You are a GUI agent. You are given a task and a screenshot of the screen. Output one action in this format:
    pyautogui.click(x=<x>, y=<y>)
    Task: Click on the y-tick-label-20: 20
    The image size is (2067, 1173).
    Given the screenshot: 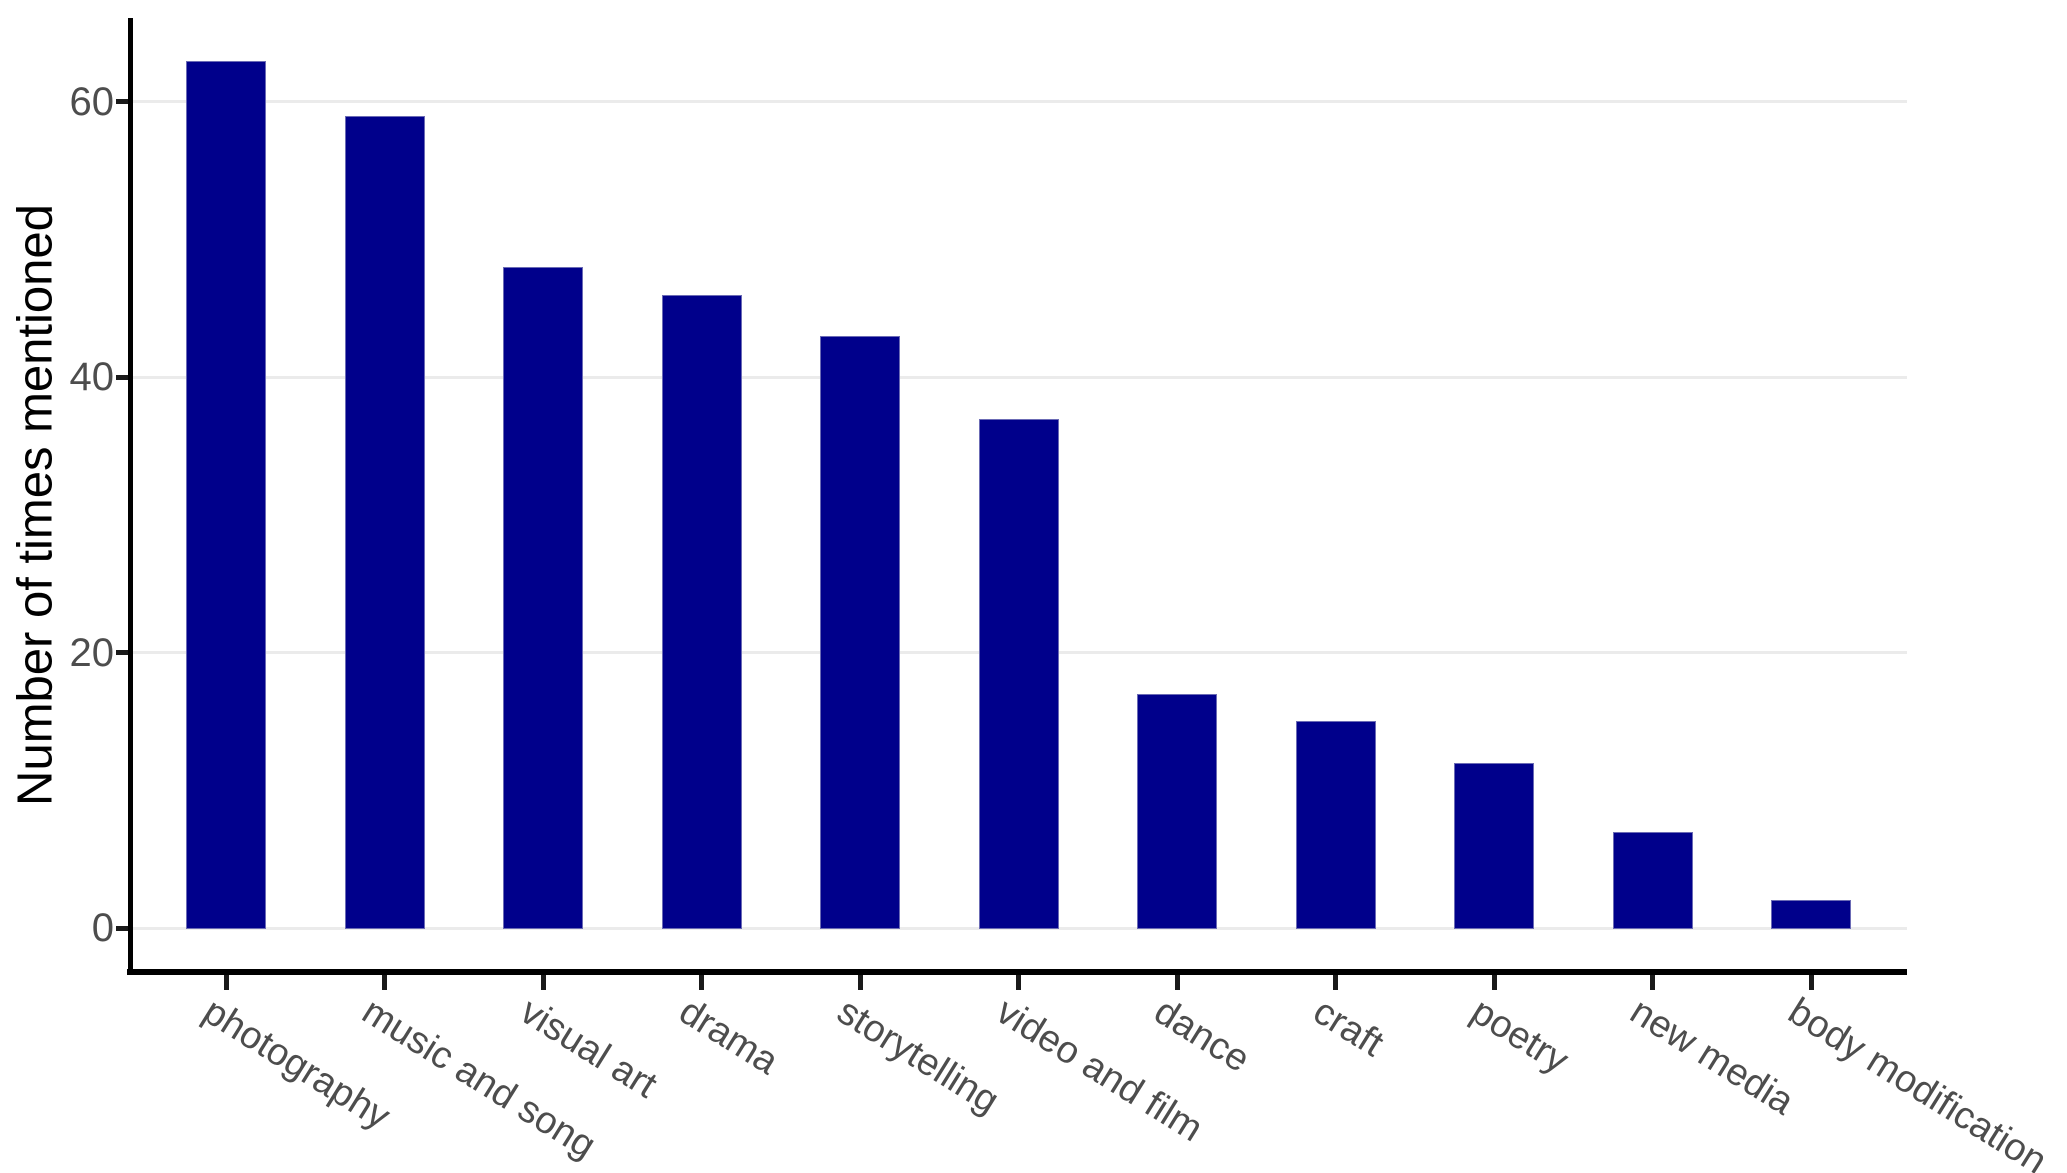 What is the action you would take?
    pyautogui.click(x=92, y=652)
    